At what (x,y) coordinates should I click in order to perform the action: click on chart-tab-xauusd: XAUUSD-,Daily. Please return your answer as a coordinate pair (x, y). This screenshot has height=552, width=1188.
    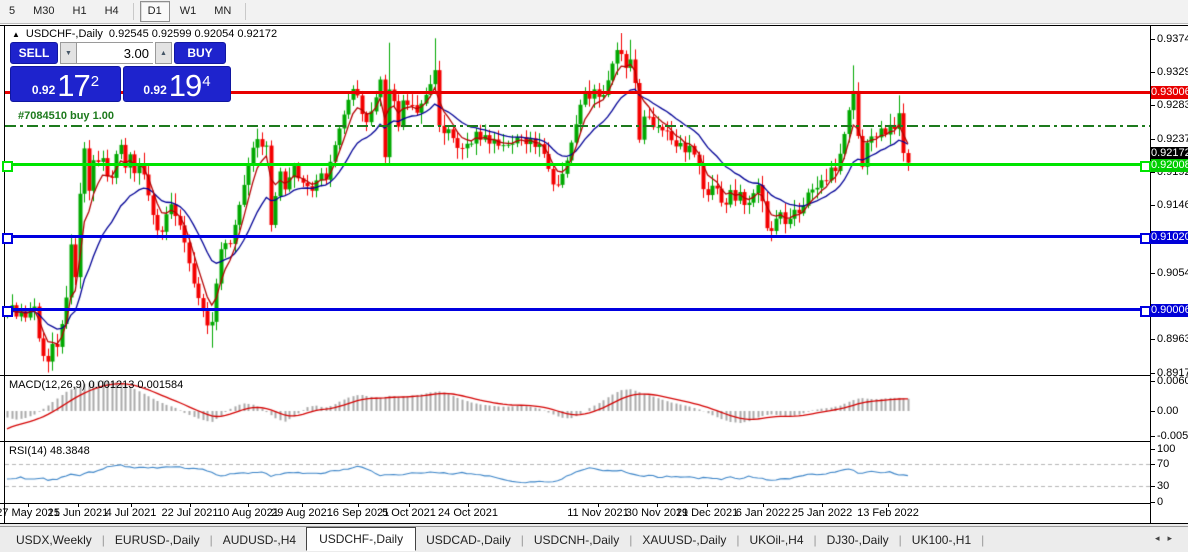
    Looking at the image, I should click on (684, 540).